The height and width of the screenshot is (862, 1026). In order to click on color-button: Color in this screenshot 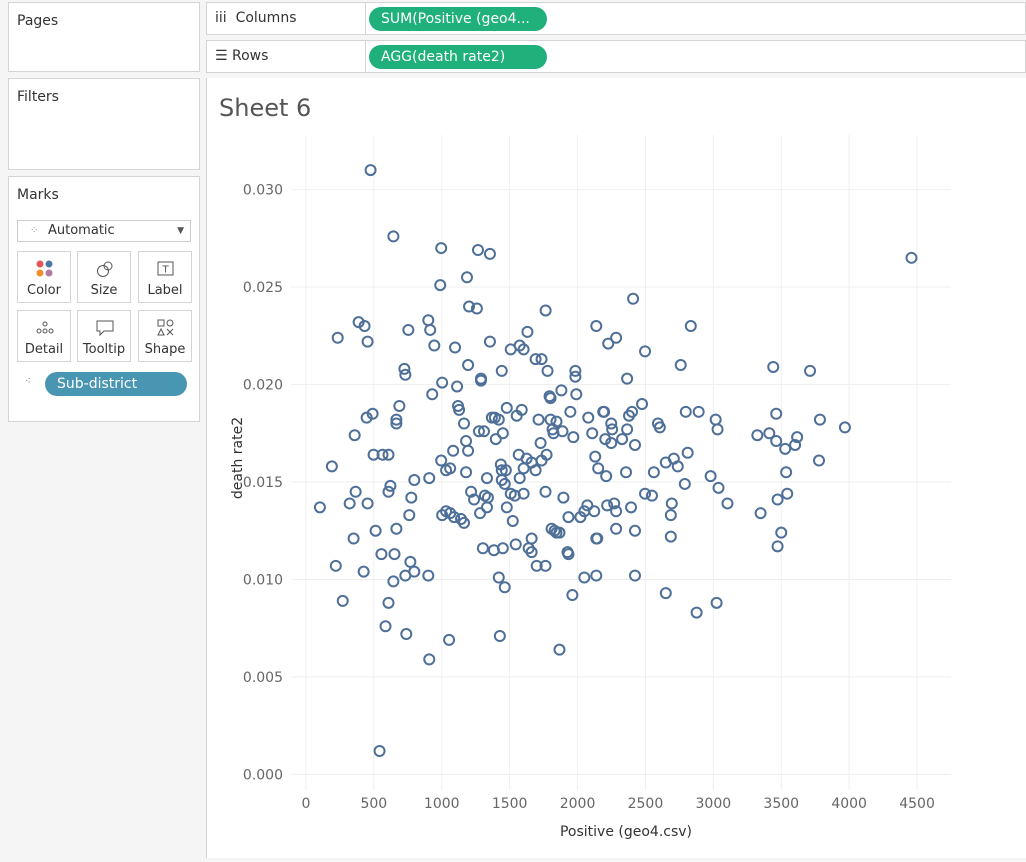, I will do `click(44, 277)`.